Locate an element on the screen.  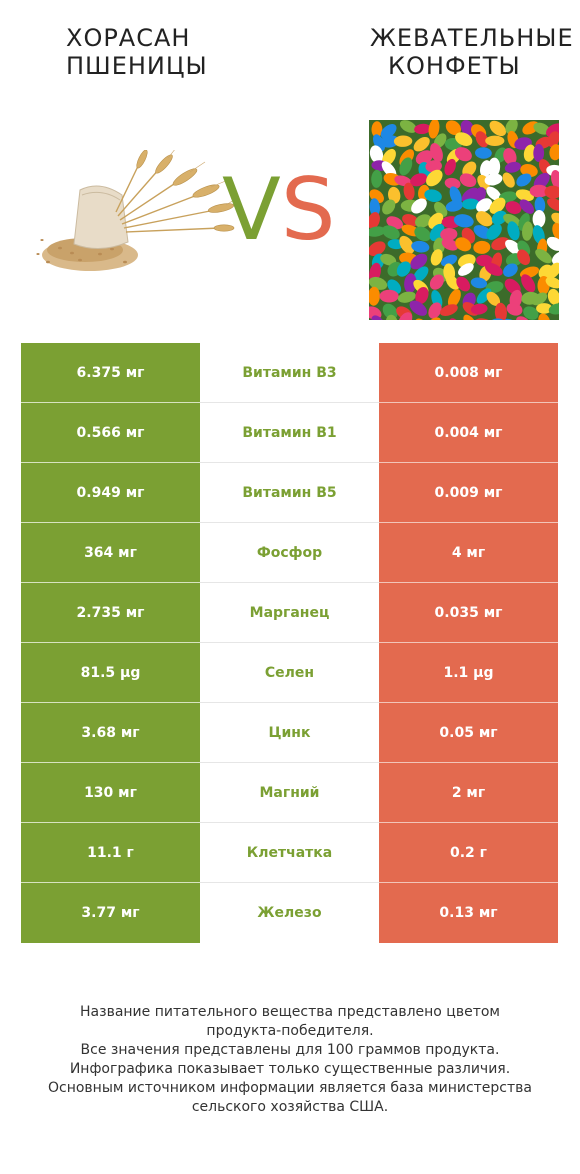
table-row: 364 мг Фосфор 4 мг is located at coordinates (289, 553).